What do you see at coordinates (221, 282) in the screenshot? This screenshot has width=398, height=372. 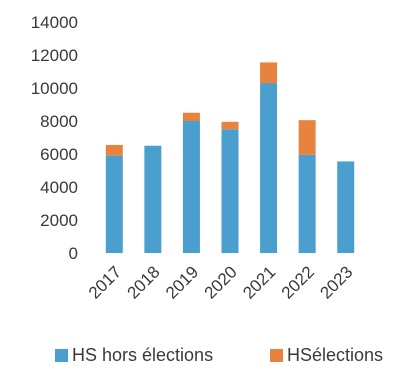 I see `x-tick-label: 2020` at bounding box center [221, 282].